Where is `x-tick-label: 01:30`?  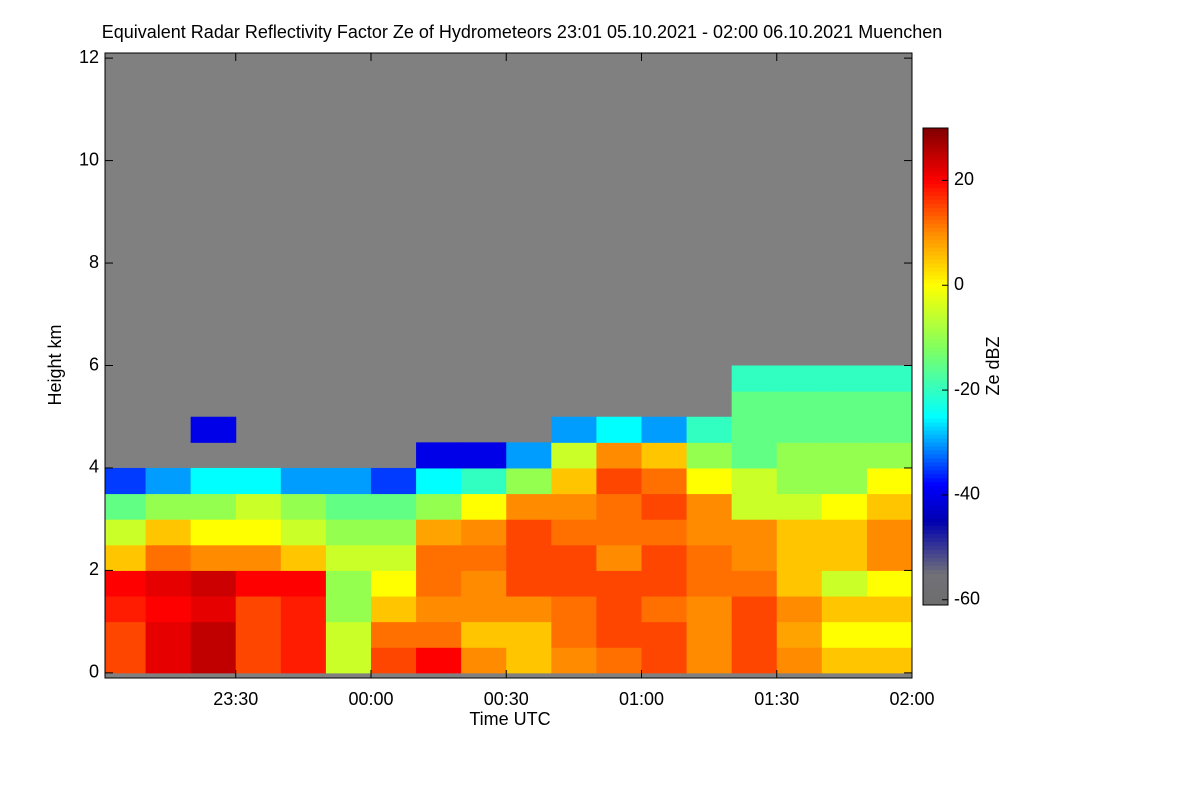 x-tick-label: 01:30 is located at coordinates (776, 699).